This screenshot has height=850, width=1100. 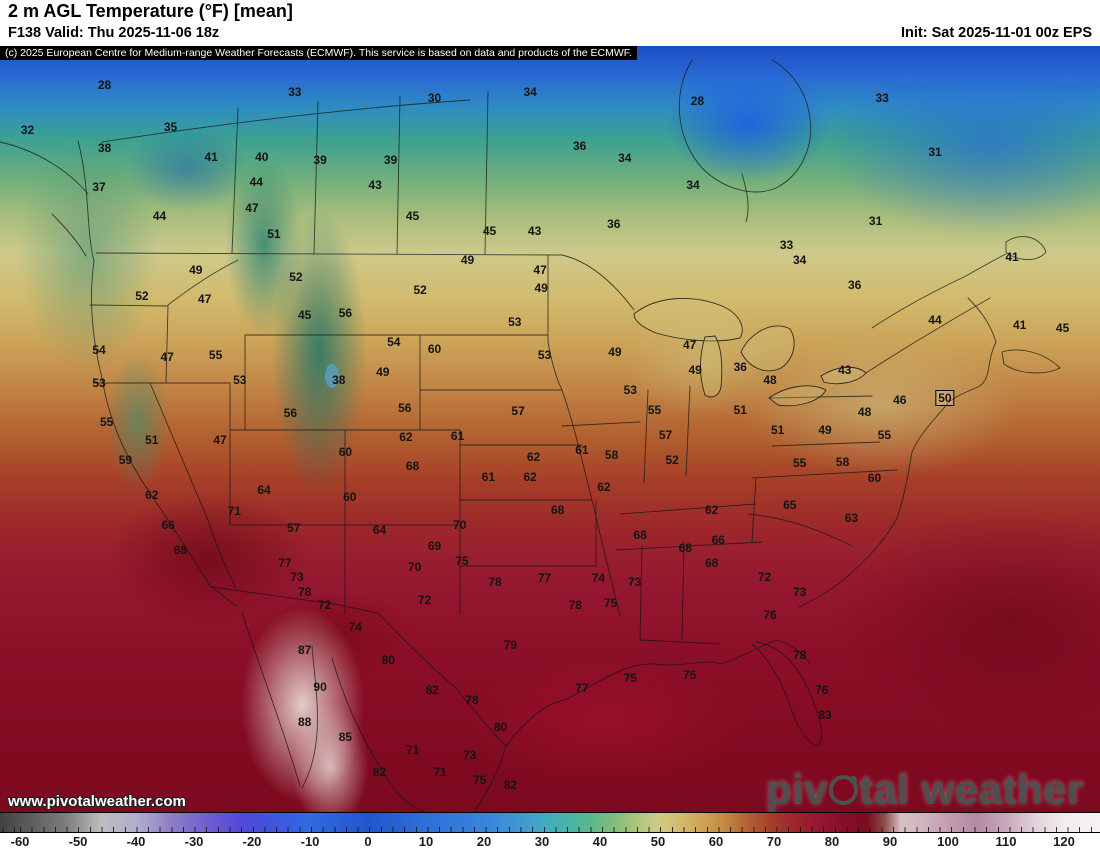 I want to click on temp-label: 63, so click(x=851, y=517).